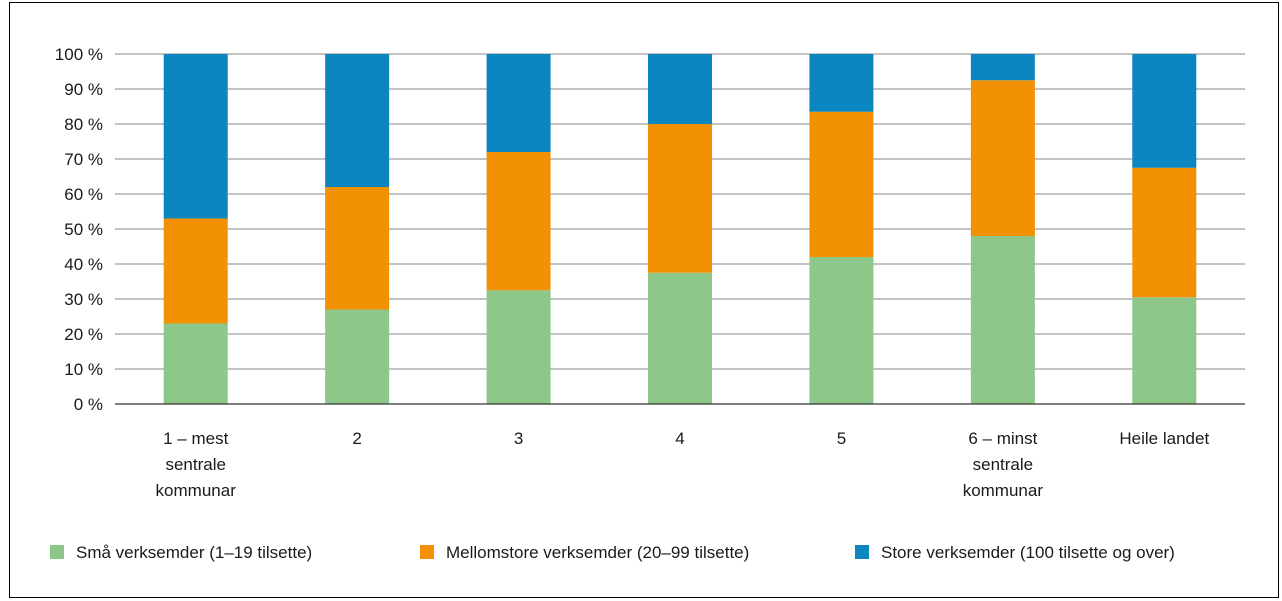  Describe the element at coordinates (195, 438) in the screenshot. I see `x-tick-label: 1 – mest` at that location.